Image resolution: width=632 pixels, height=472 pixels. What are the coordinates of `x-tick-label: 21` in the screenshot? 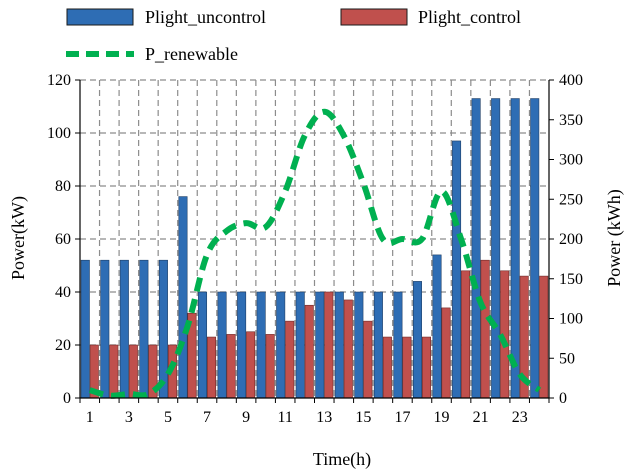 It's located at (481, 417).